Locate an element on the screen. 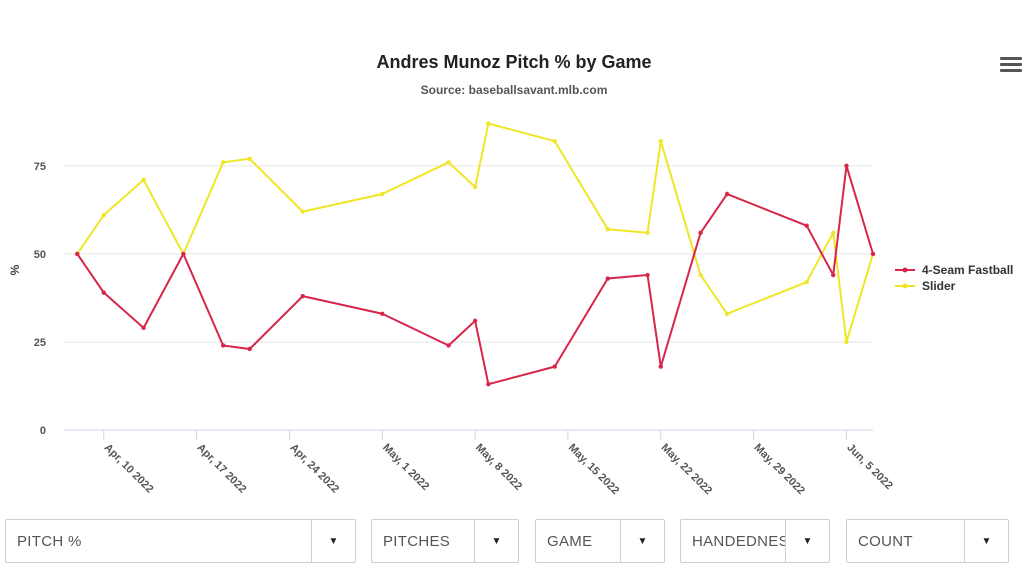 This screenshot has height=576, width=1024. pitches-dropdown: PITCHES ▼ is located at coordinates (445, 541).